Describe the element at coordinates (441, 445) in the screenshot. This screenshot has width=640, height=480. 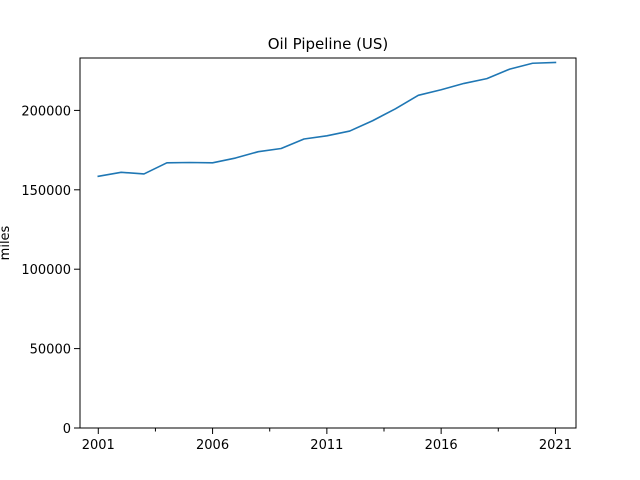
I see `x-tick-label-2016: 2016` at that location.